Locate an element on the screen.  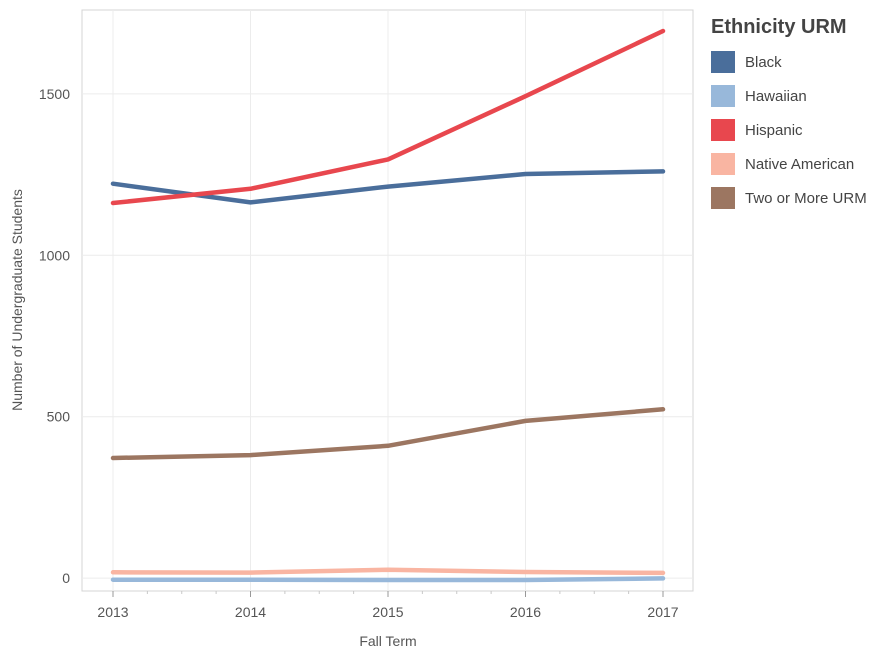
legend-label: Hispanic is located at coordinates (774, 130).